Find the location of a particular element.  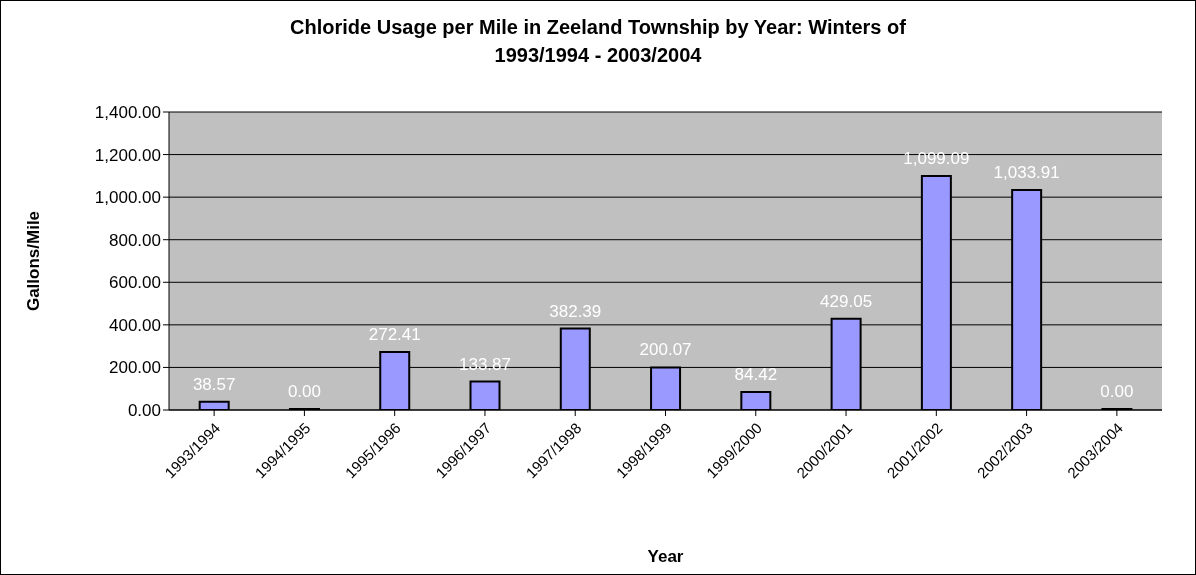

y-tick-label: 1,400.00 is located at coordinates (127, 113).